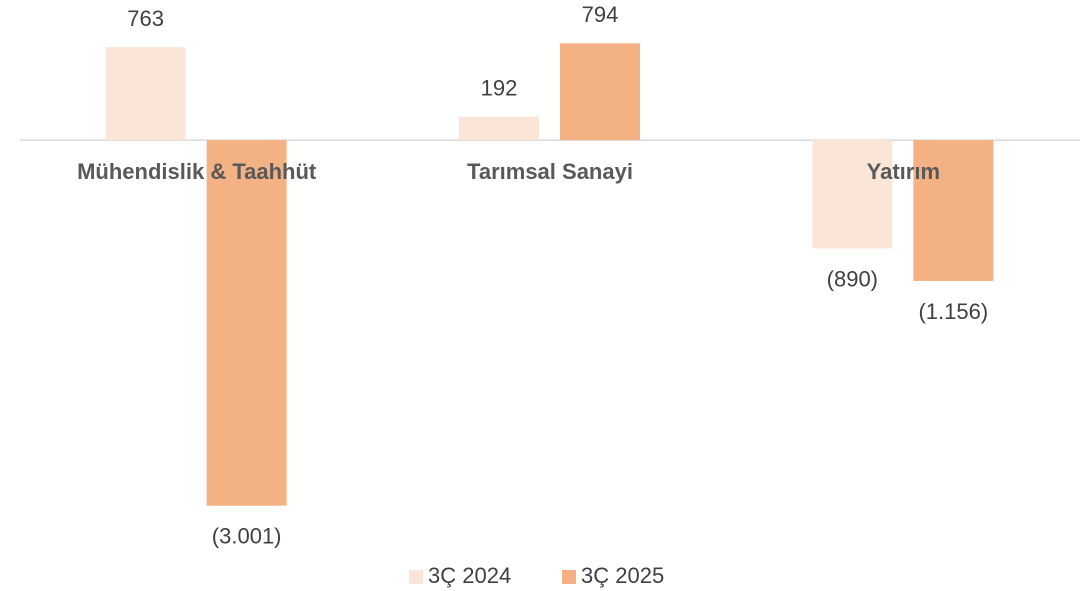  Describe the element at coordinates (600, 14) in the screenshot. I see `data-label: 794` at that location.